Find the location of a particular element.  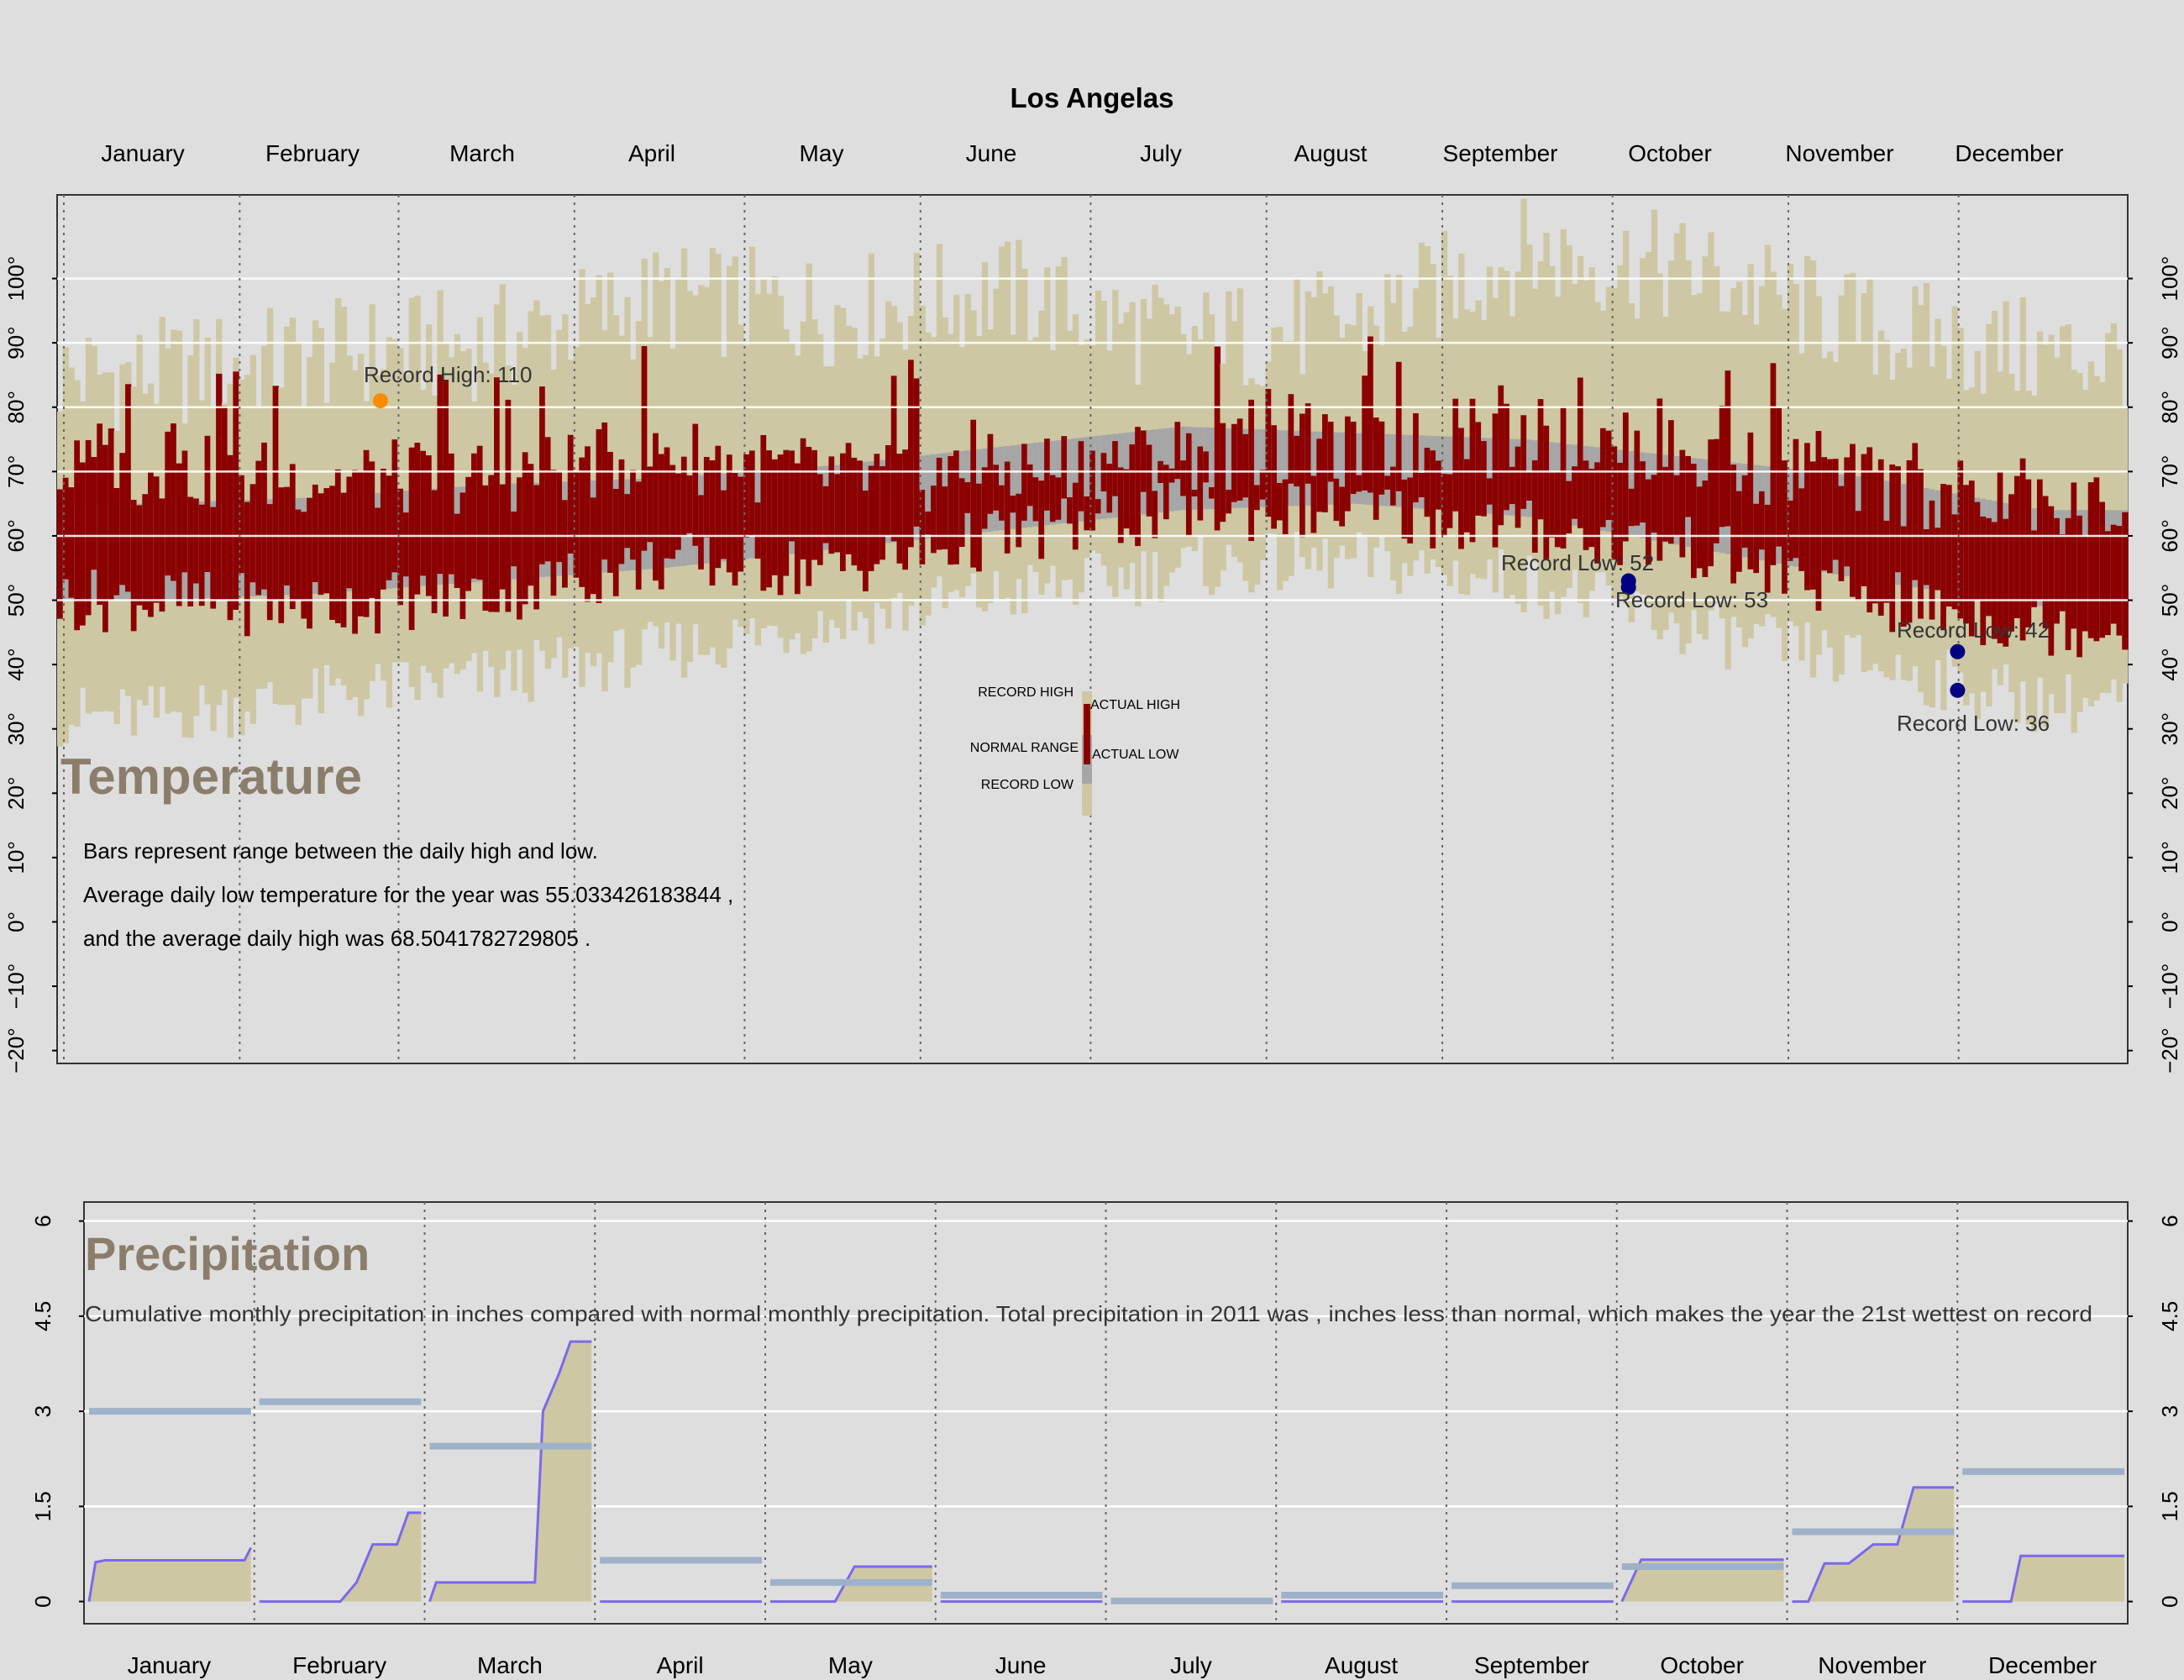

record-low-marker is located at coordinates (1958, 651).